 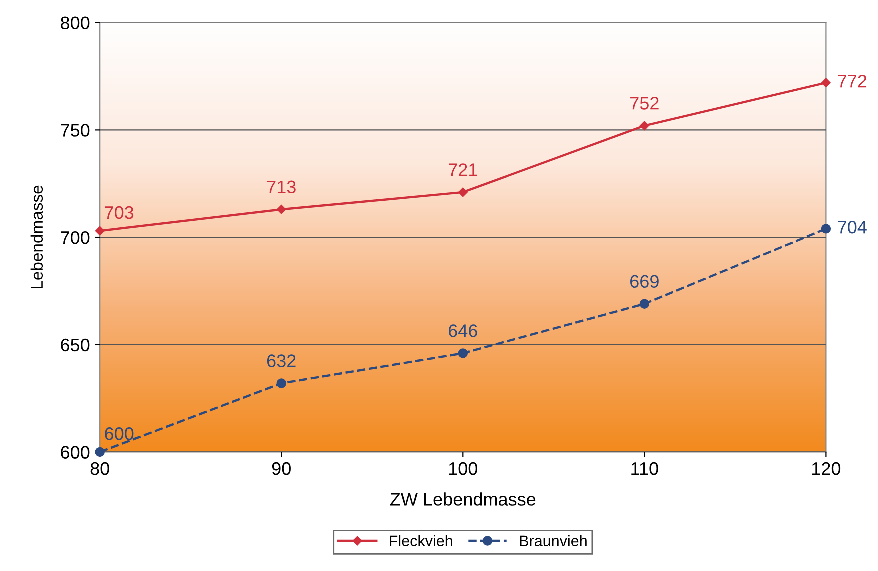 What do you see at coordinates (463, 469) in the screenshot?
I see `x-tick-label: 100` at bounding box center [463, 469].